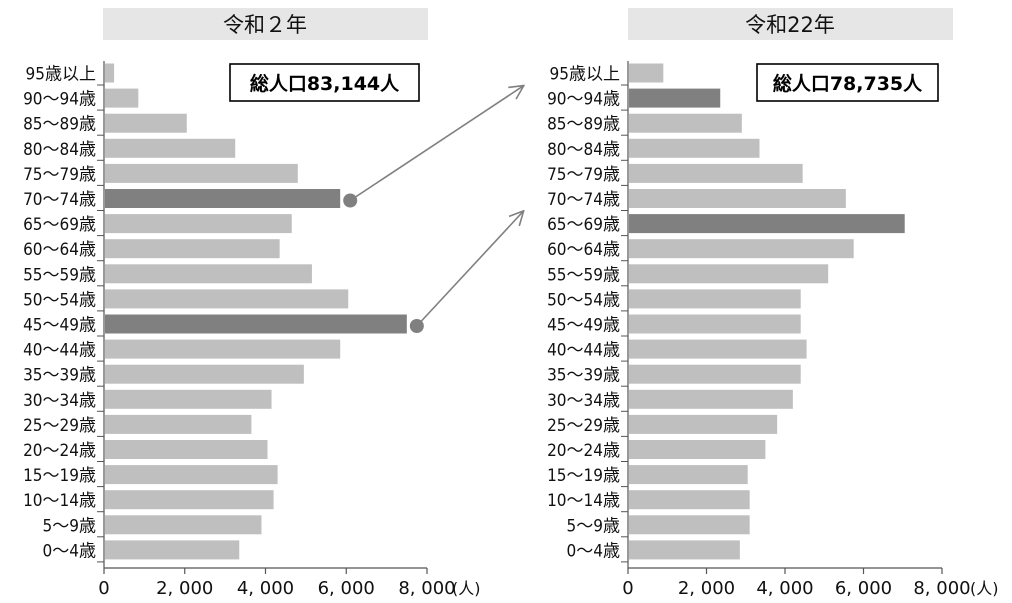 The height and width of the screenshot is (603, 1012). I want to click on chart-right-x-ticks: 0 2, 000 4, 000 6, 000 8, 000, so click(796, 583).